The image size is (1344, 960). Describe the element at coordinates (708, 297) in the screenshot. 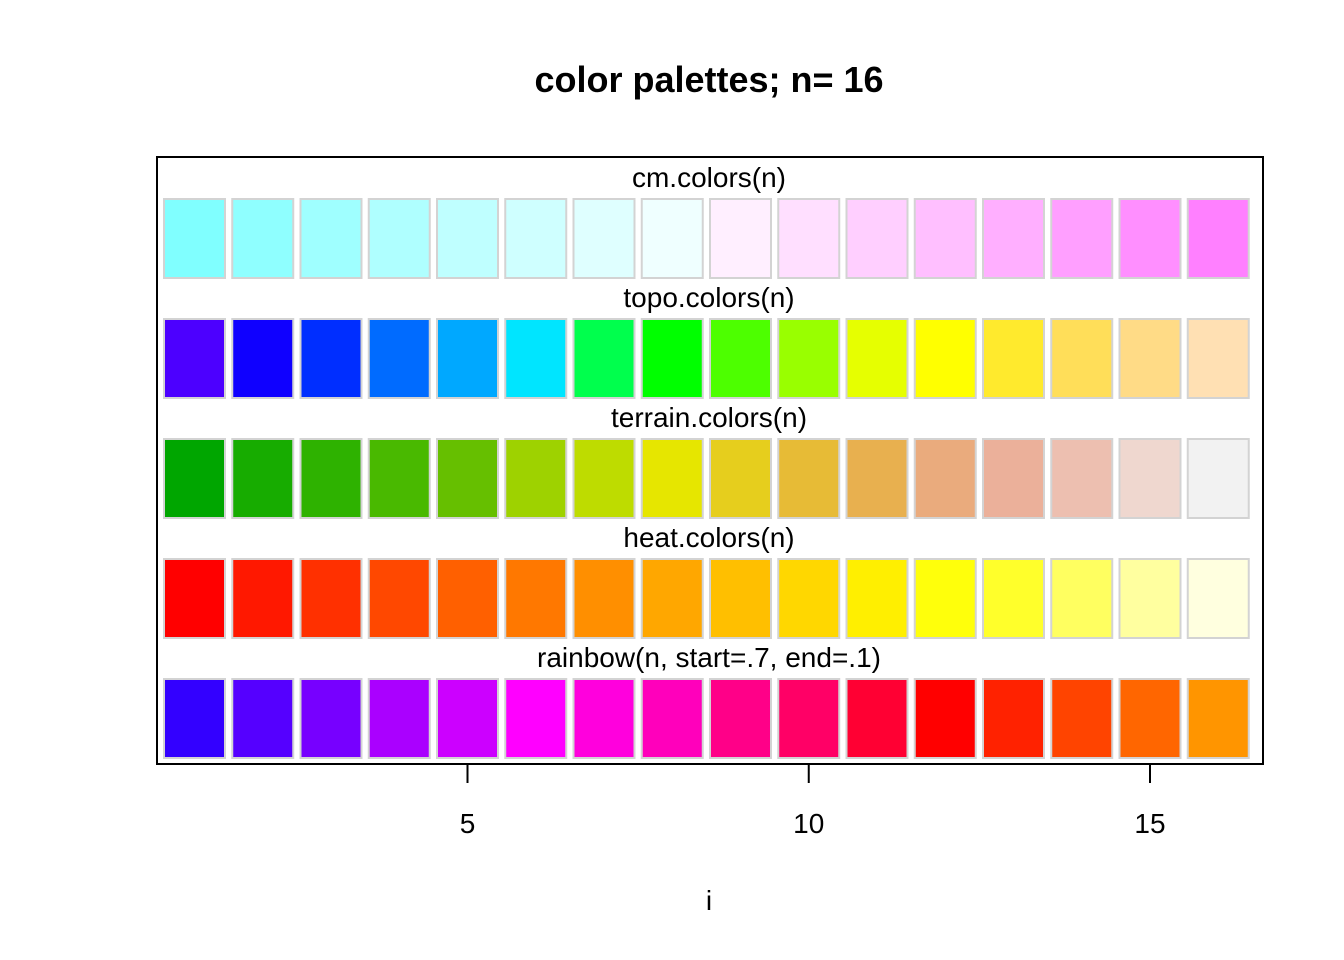

I see `row-label: topo.colors(n)` at that location.